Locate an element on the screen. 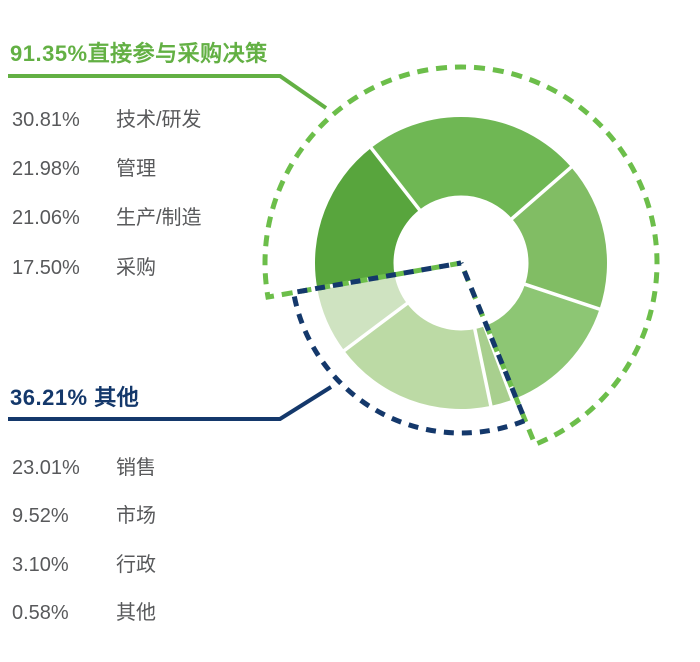  legend-item-pct: 0.58% is located at coordinates (40, 613).